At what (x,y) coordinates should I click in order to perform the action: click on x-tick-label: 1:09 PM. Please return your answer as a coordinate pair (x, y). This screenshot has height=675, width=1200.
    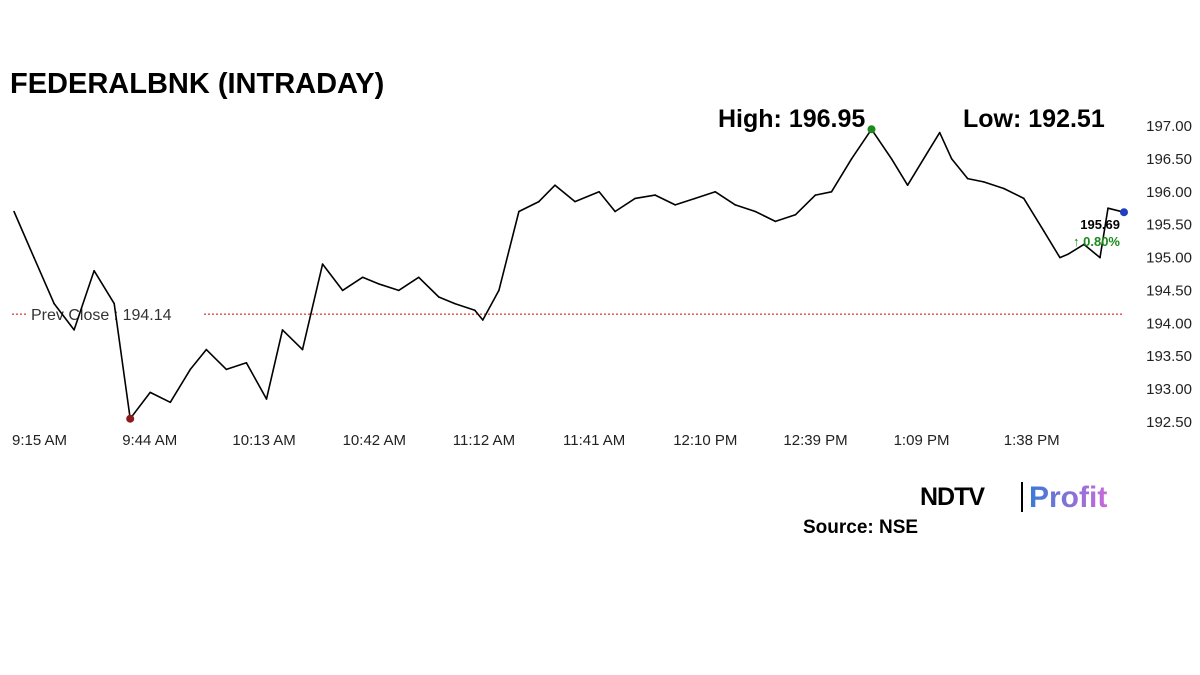
    Looking at the image, I should click on (922, 440).